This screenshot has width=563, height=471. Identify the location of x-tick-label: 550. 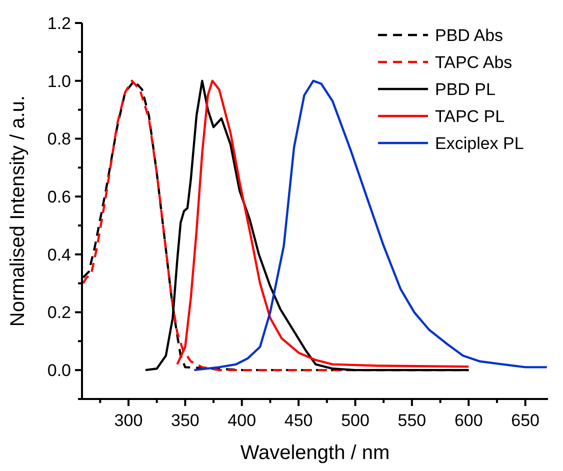
(412, 420).